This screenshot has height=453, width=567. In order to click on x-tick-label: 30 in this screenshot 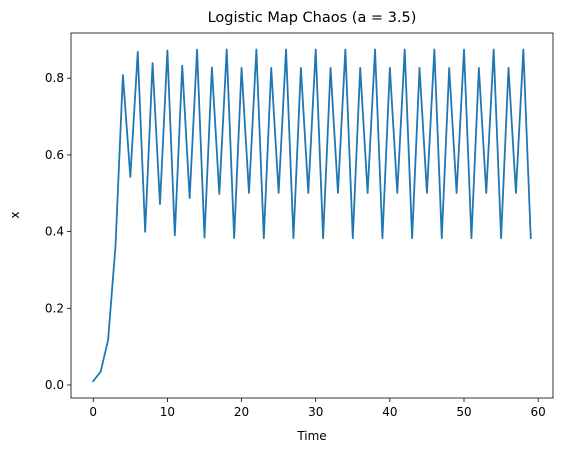, I will do `click(315, 412)`.